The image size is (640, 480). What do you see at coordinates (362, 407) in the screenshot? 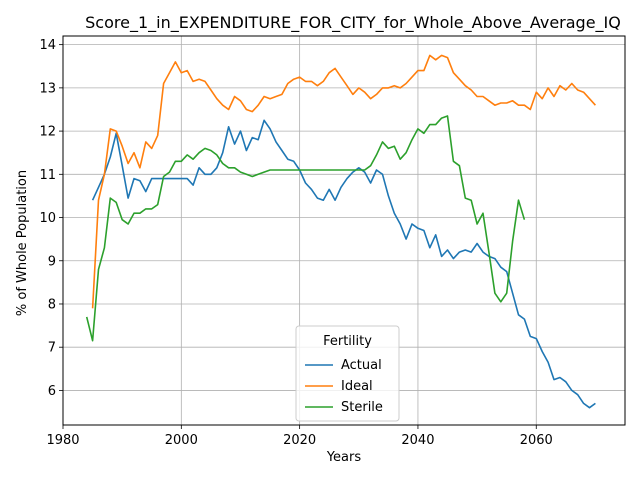
I see `legend-label-sterile: Sterile` at bounding box center [362, 407].